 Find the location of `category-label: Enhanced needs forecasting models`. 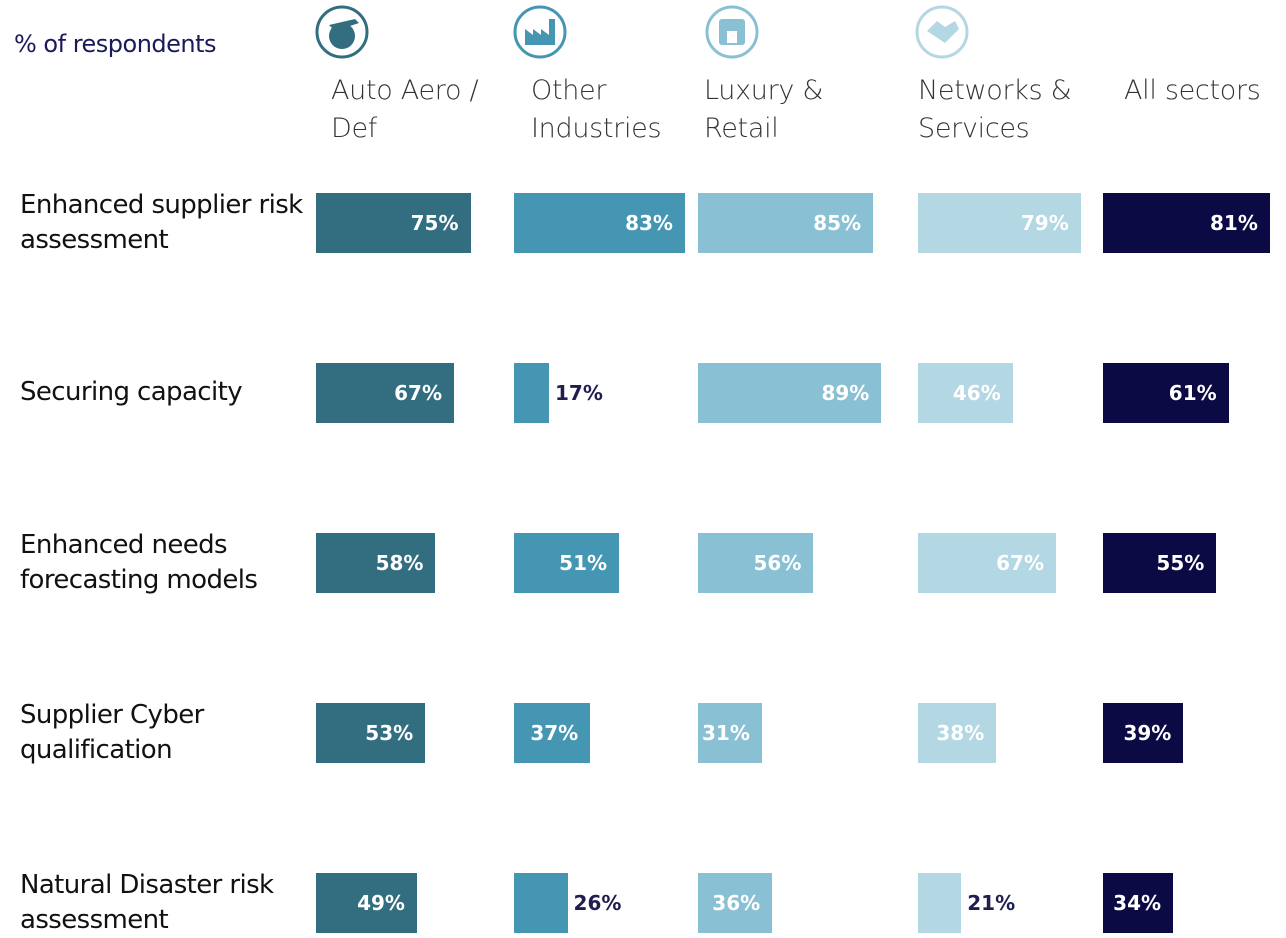

category-label: Enhanced needs forecasting models is located at coordinates (139, 562).